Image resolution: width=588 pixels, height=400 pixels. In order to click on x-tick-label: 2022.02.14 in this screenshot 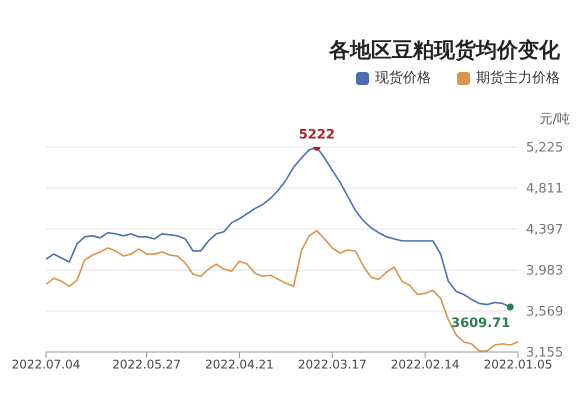, I will do `click(425, 365)`.